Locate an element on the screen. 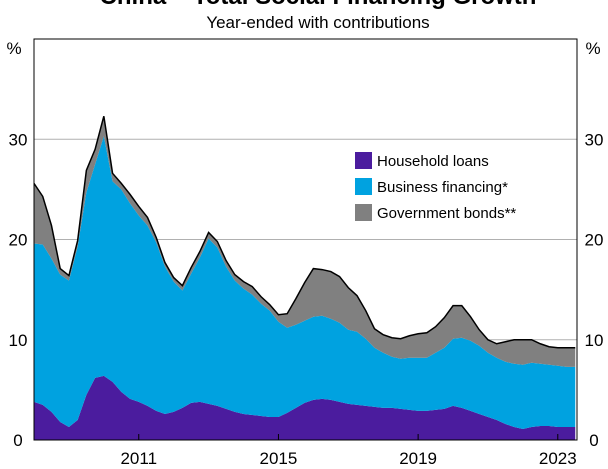 Image resolution: width=608 pixels, height=469 pixels. x-tick-2019: 2019 is located at coordinates (418, 458).